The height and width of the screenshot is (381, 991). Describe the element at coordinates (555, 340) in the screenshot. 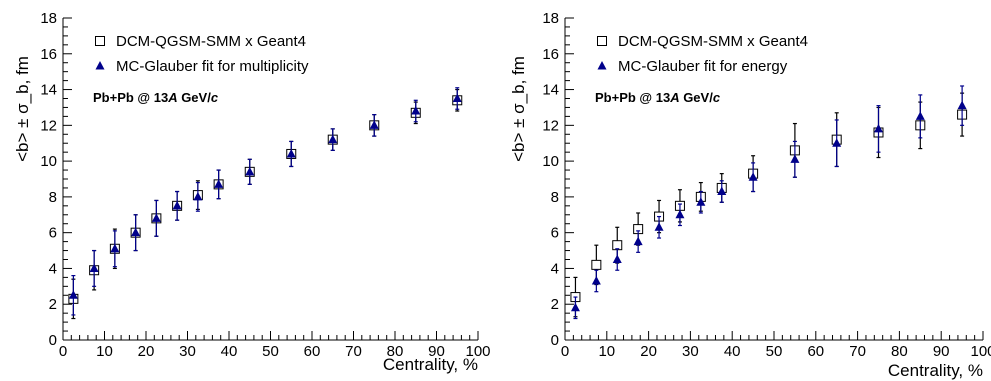

I see `y-tick-label: 0` at that location.